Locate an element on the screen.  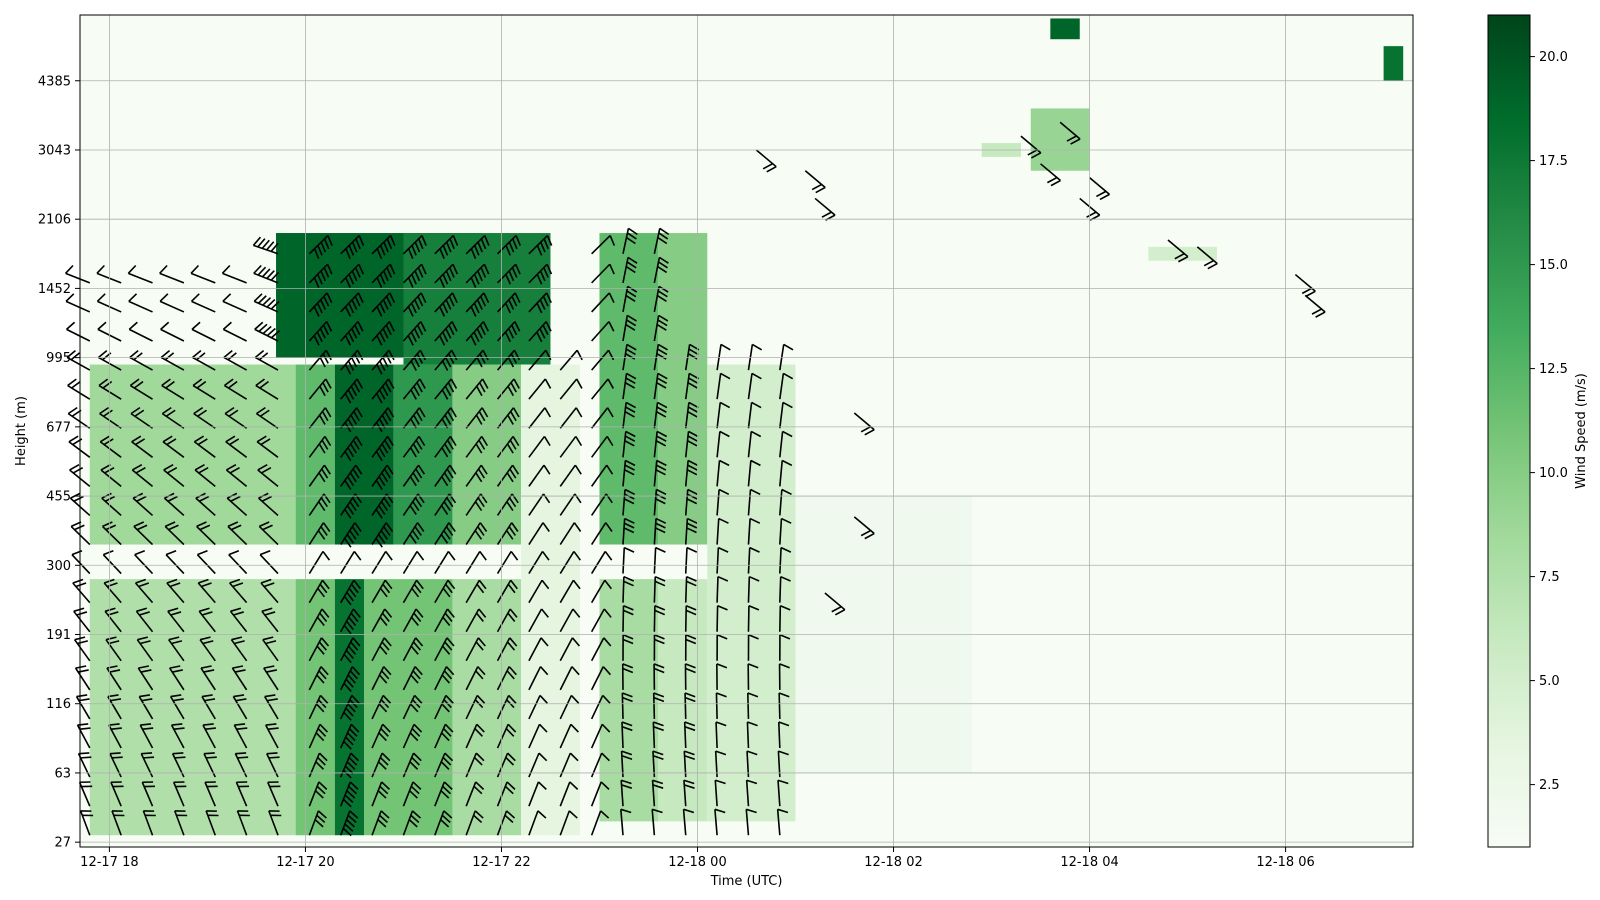
colorbar-tick-label-6: 17.5 is located at coordinates (1553, 161).